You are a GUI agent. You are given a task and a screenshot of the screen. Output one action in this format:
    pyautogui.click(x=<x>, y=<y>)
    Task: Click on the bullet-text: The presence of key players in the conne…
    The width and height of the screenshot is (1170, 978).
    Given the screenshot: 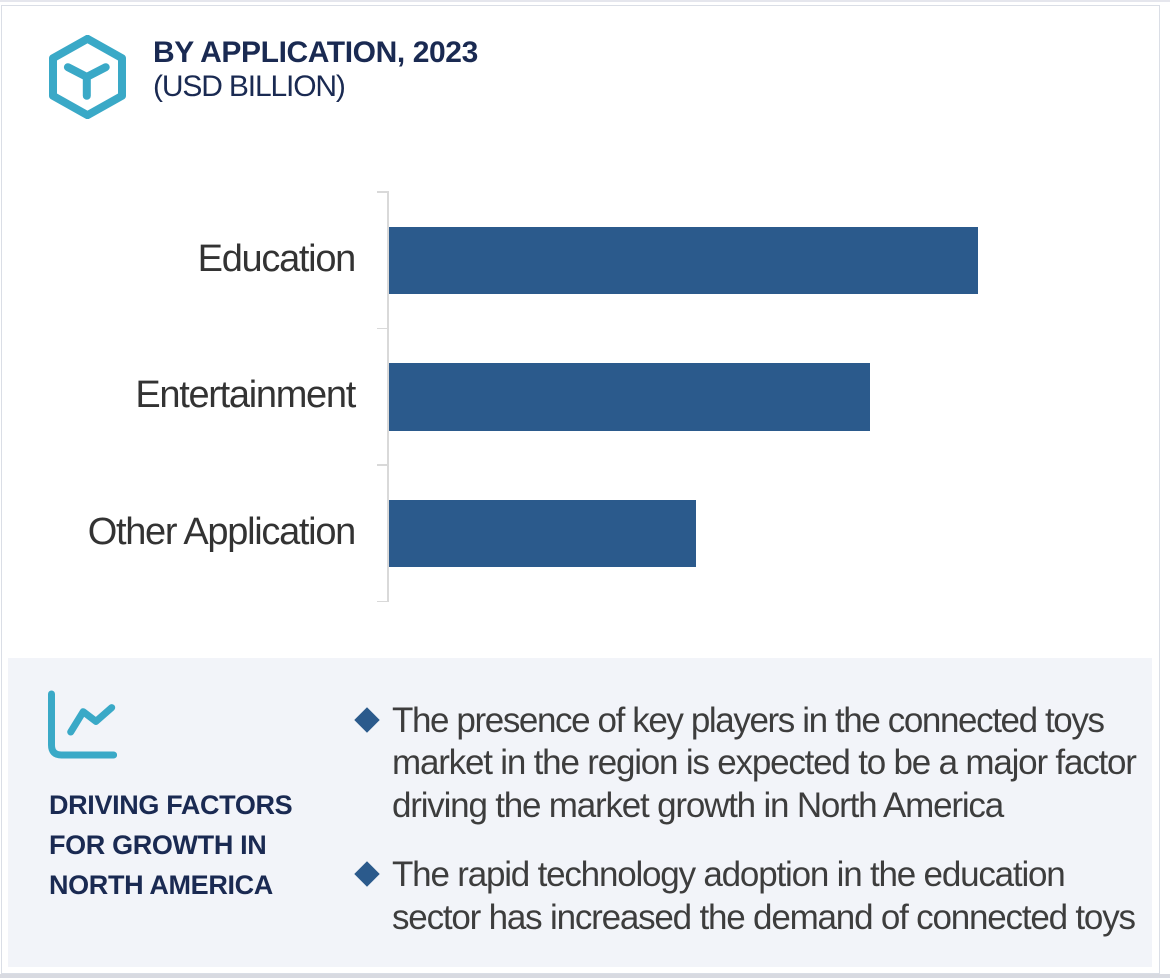 What is the action you would take?
    pyautogui.click(x=768, y=764)
    